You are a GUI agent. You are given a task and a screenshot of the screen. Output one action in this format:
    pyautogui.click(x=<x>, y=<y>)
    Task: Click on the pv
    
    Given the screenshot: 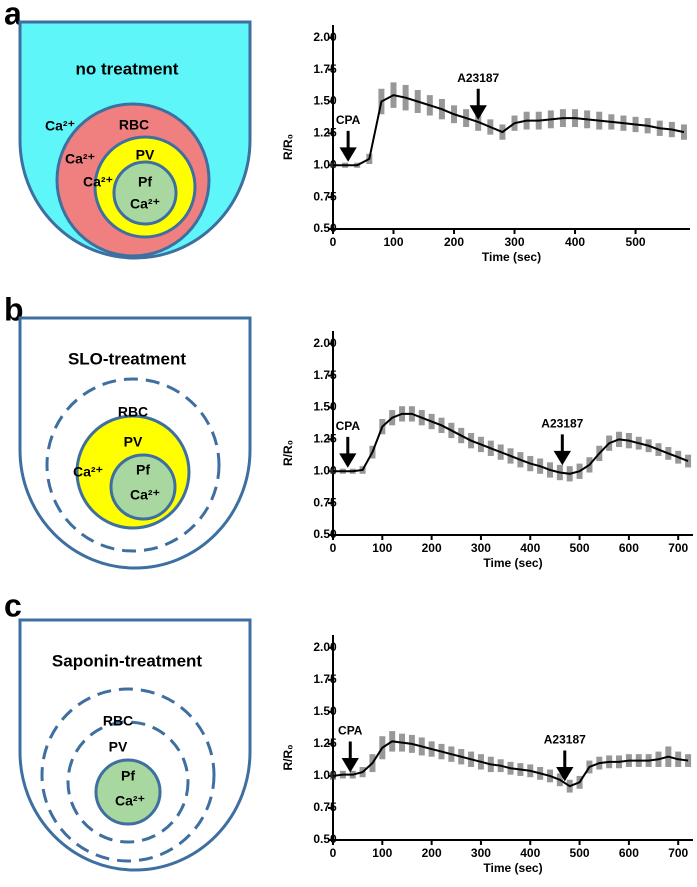 What is the action you would take?
    pyautogui.click(x=128, y=782)
    